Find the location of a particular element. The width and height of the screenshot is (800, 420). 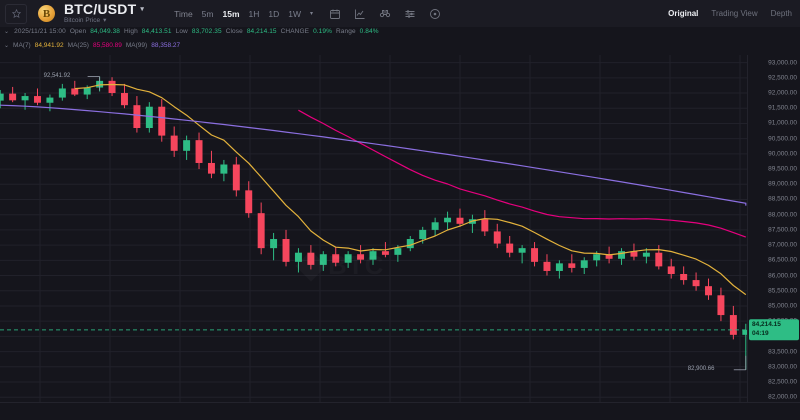

tab-original: Original is located at coordinates (683, 13).